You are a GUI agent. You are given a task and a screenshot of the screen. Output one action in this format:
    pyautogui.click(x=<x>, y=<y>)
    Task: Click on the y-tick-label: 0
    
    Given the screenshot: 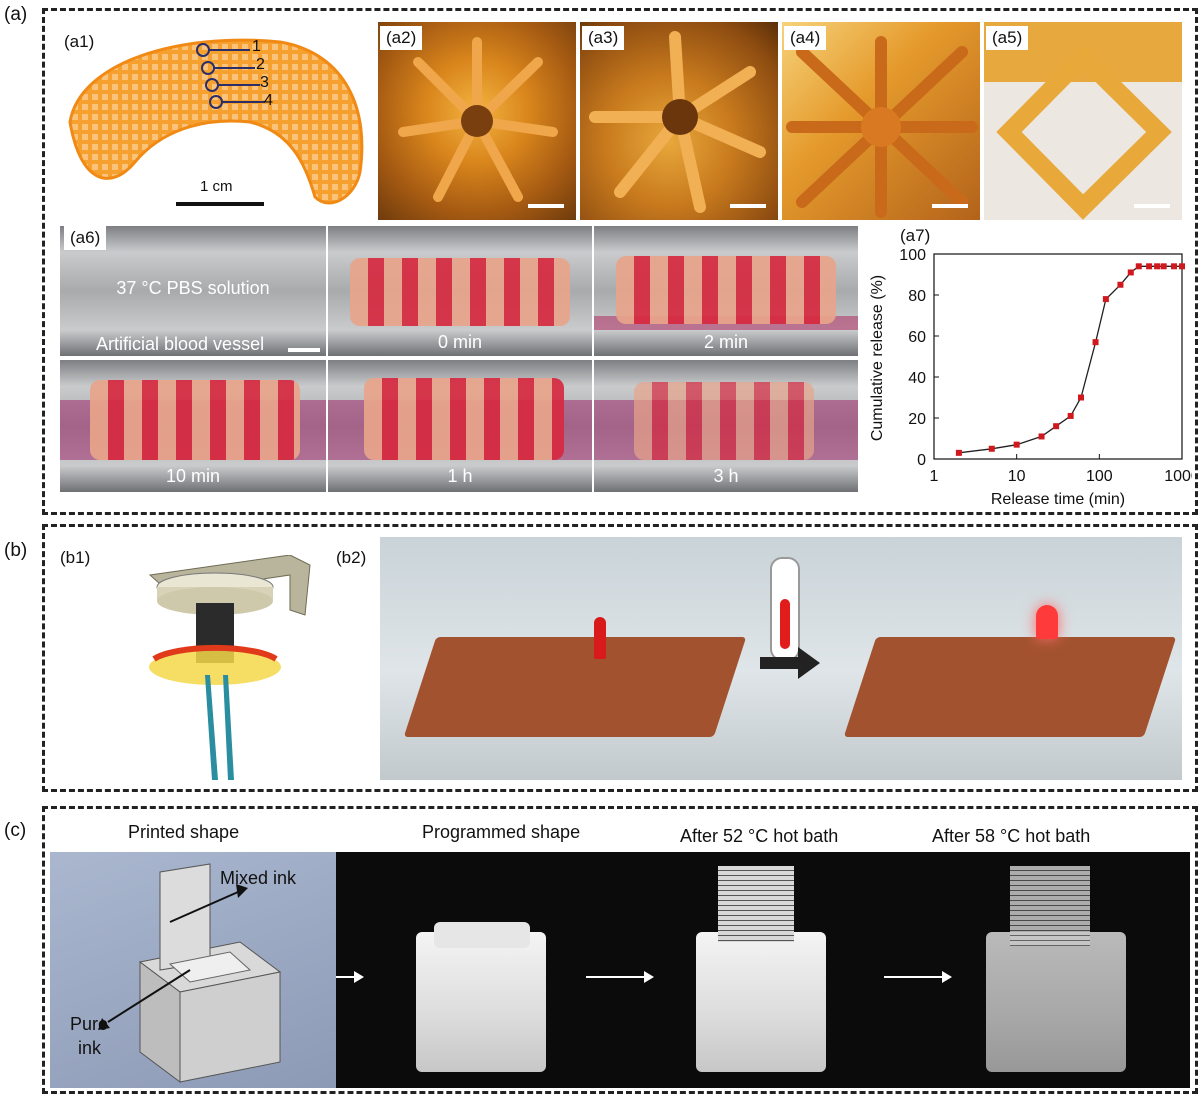 What is the action you would take?
    pyautogui.click(x=921, y=460)
    